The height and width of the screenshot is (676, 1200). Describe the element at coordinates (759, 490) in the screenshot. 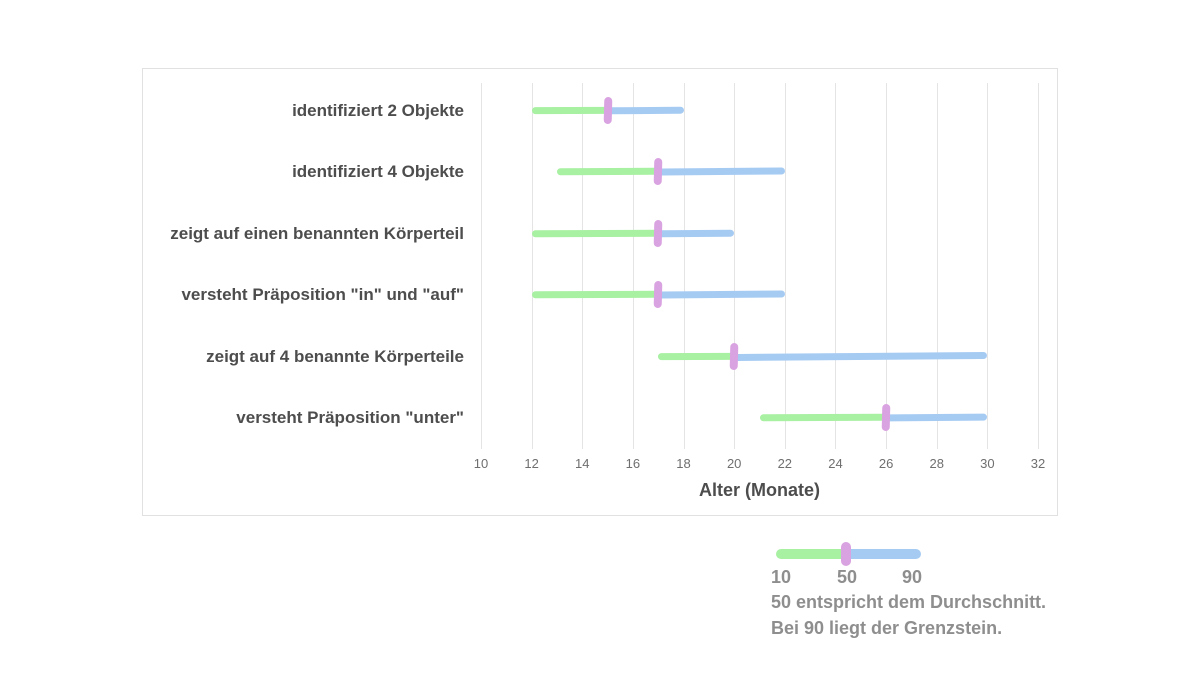

I see `x-axis-title: Alter (Monate)` at that location.